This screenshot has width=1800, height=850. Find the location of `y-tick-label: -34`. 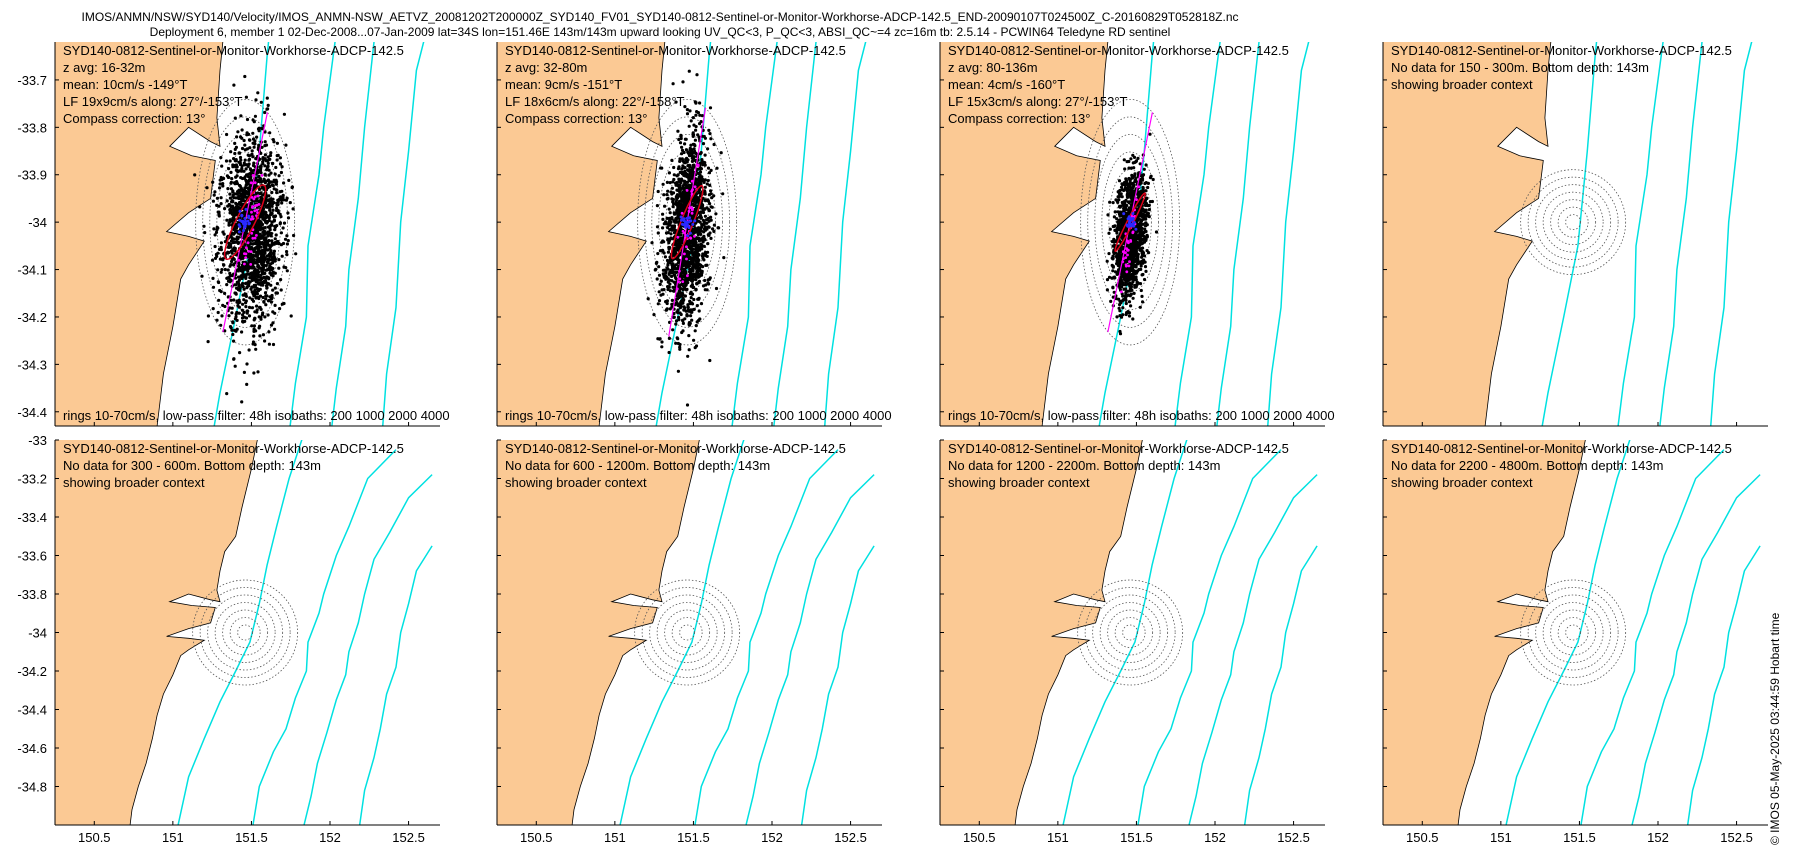

y-tick-label: -34 is located at coordinates (37, 222).